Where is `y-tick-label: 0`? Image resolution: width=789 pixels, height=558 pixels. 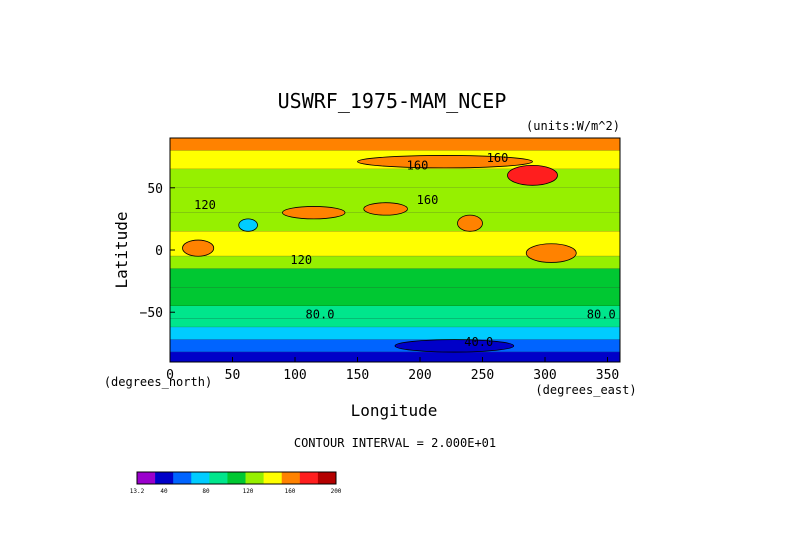
y-tick-label: 0 is located at coordinates (159, 251).